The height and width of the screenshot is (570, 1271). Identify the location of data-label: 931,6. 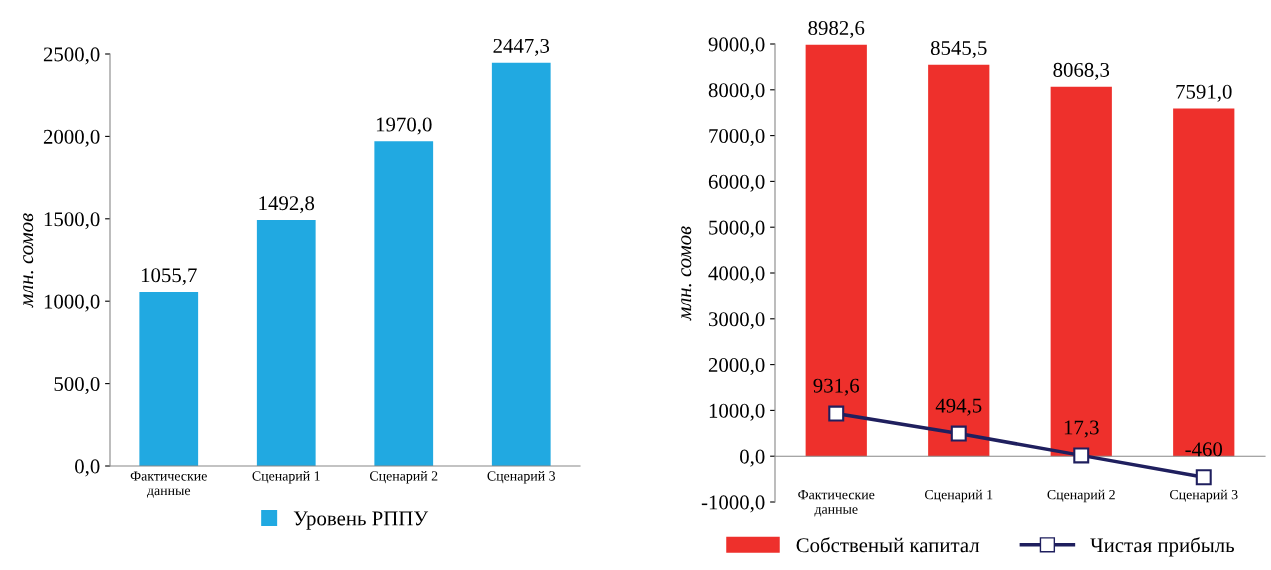
(836, 387).